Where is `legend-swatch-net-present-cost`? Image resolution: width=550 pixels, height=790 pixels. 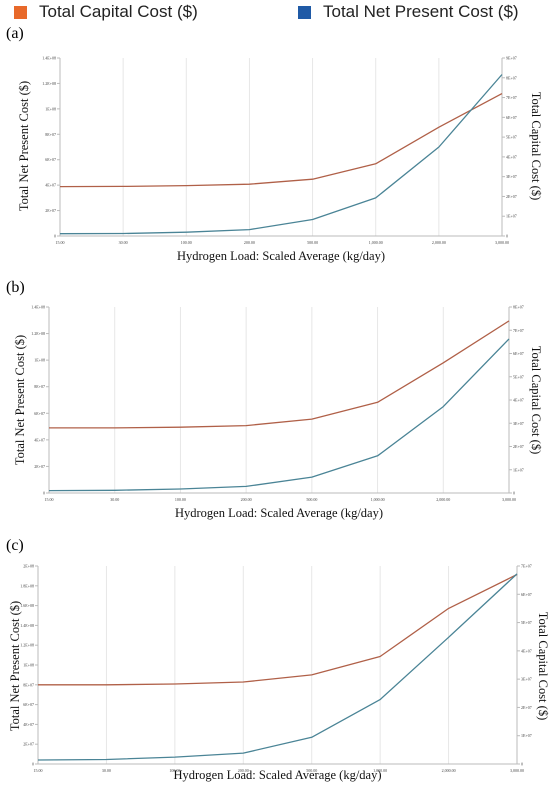
legend-swatch-net-present-cost is located at coordinates (304, 12).